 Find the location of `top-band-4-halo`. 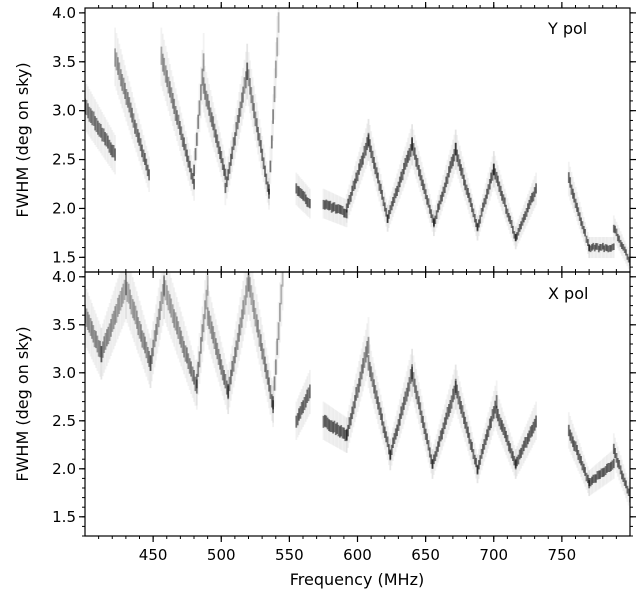

top-band-4-halo is located at coordinates (203, 86).